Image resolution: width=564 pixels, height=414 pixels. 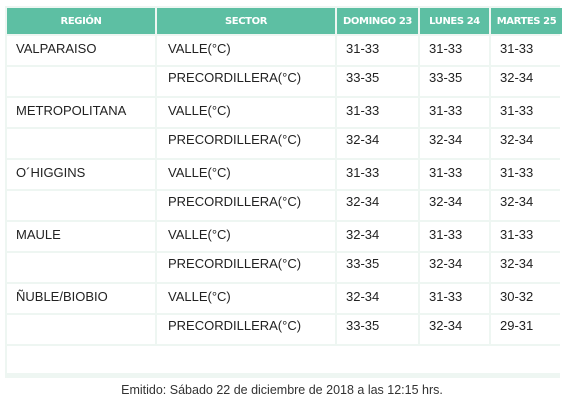 I want to click on header-day-2: LUNES 24, so click(x=454, y=21).